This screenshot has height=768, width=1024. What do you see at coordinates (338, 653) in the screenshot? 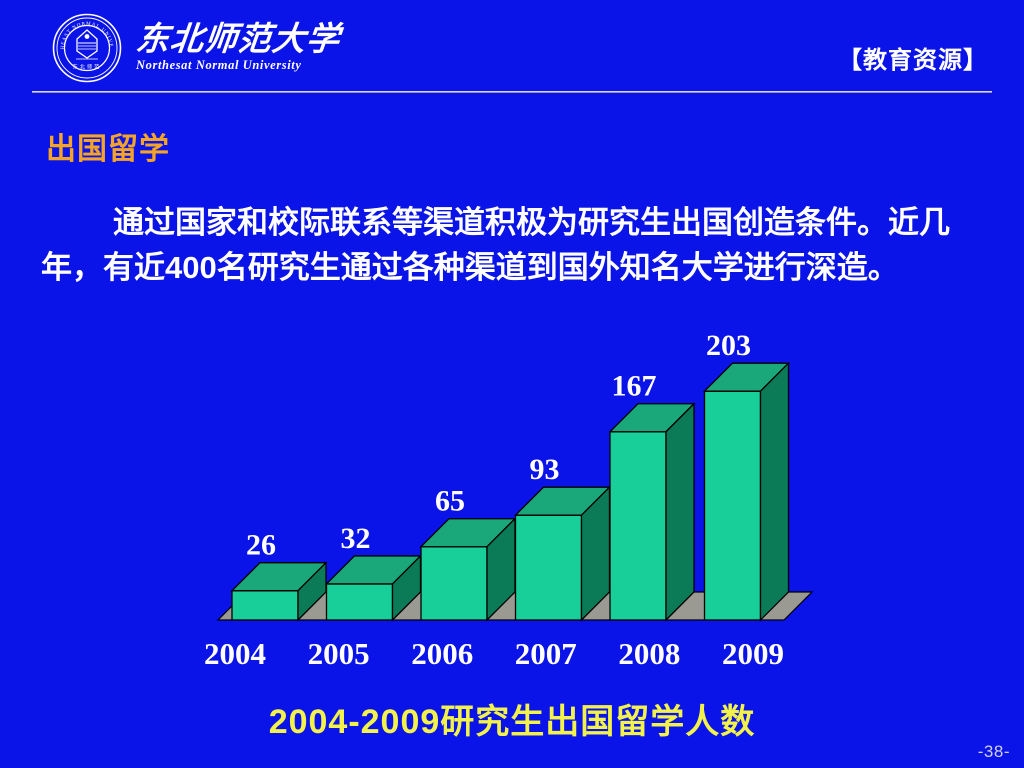
I see `category-label: 2005` at bounding box center [338, 653].